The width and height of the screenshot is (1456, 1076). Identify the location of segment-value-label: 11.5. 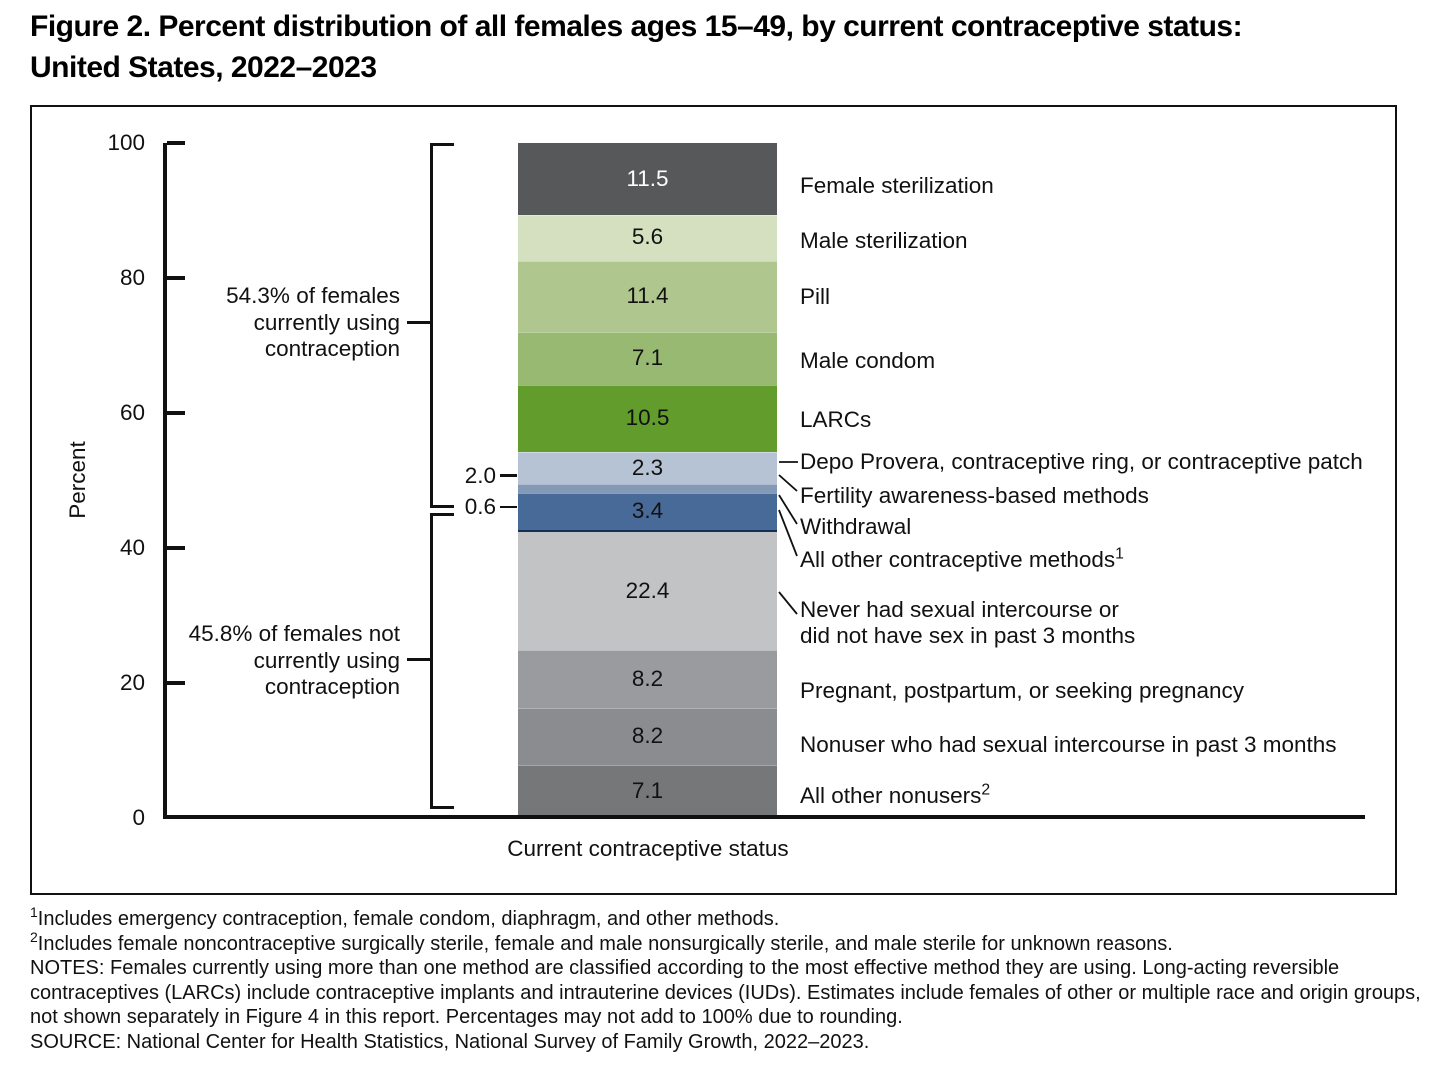
(647, 178).